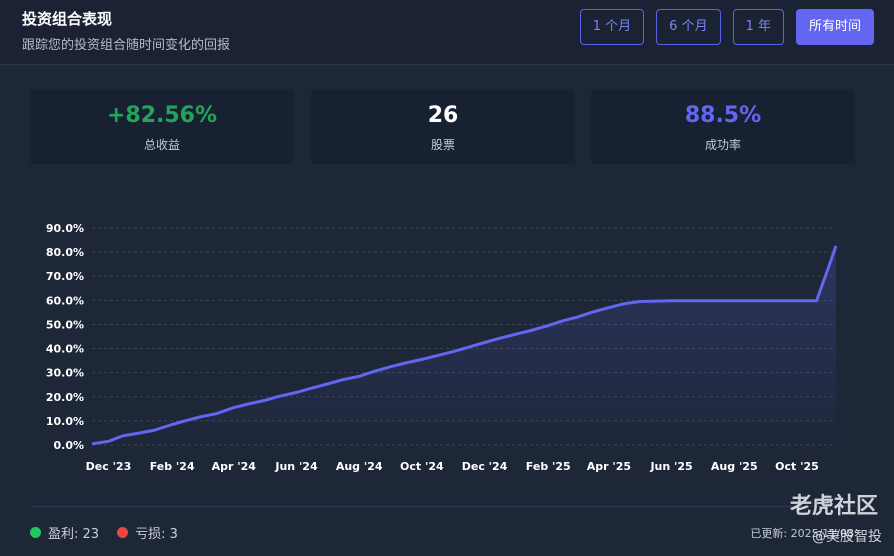  What do you see at coordinates (688, 27) in the screenshot?
I see `range-6m-button: 6 个月` at bounding box center [688, 27].